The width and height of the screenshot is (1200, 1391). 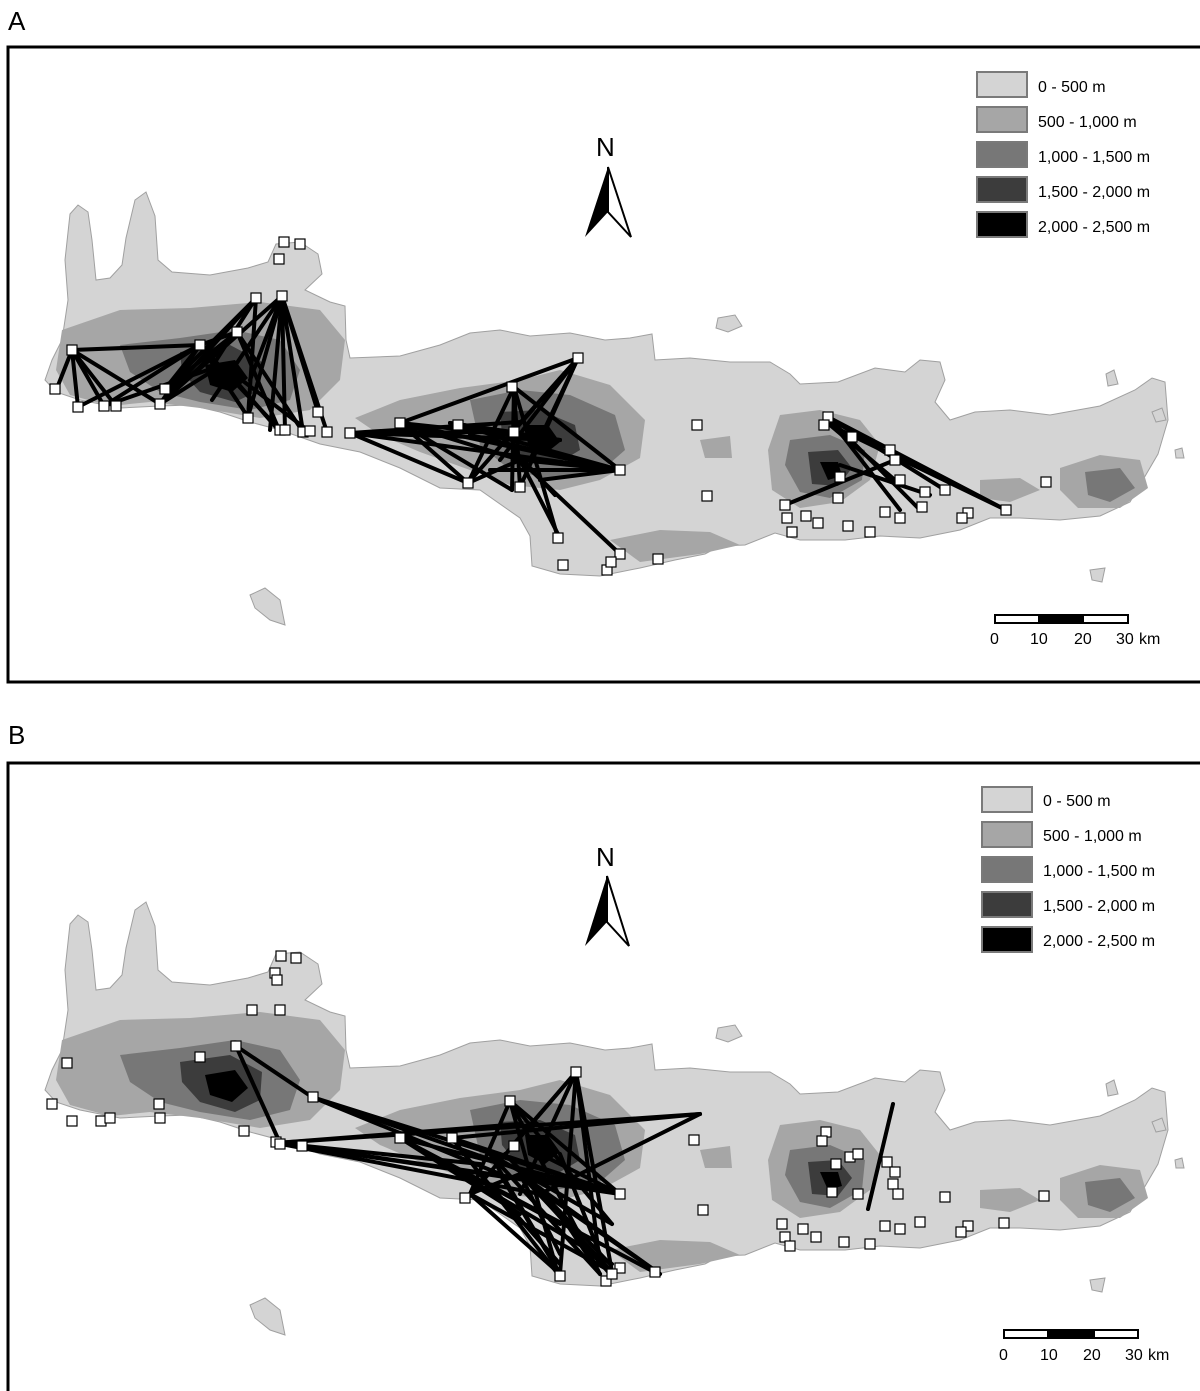 I want to click on legend-label-2: 1,000 - 1,500 m, so click(x=1094, y=157).